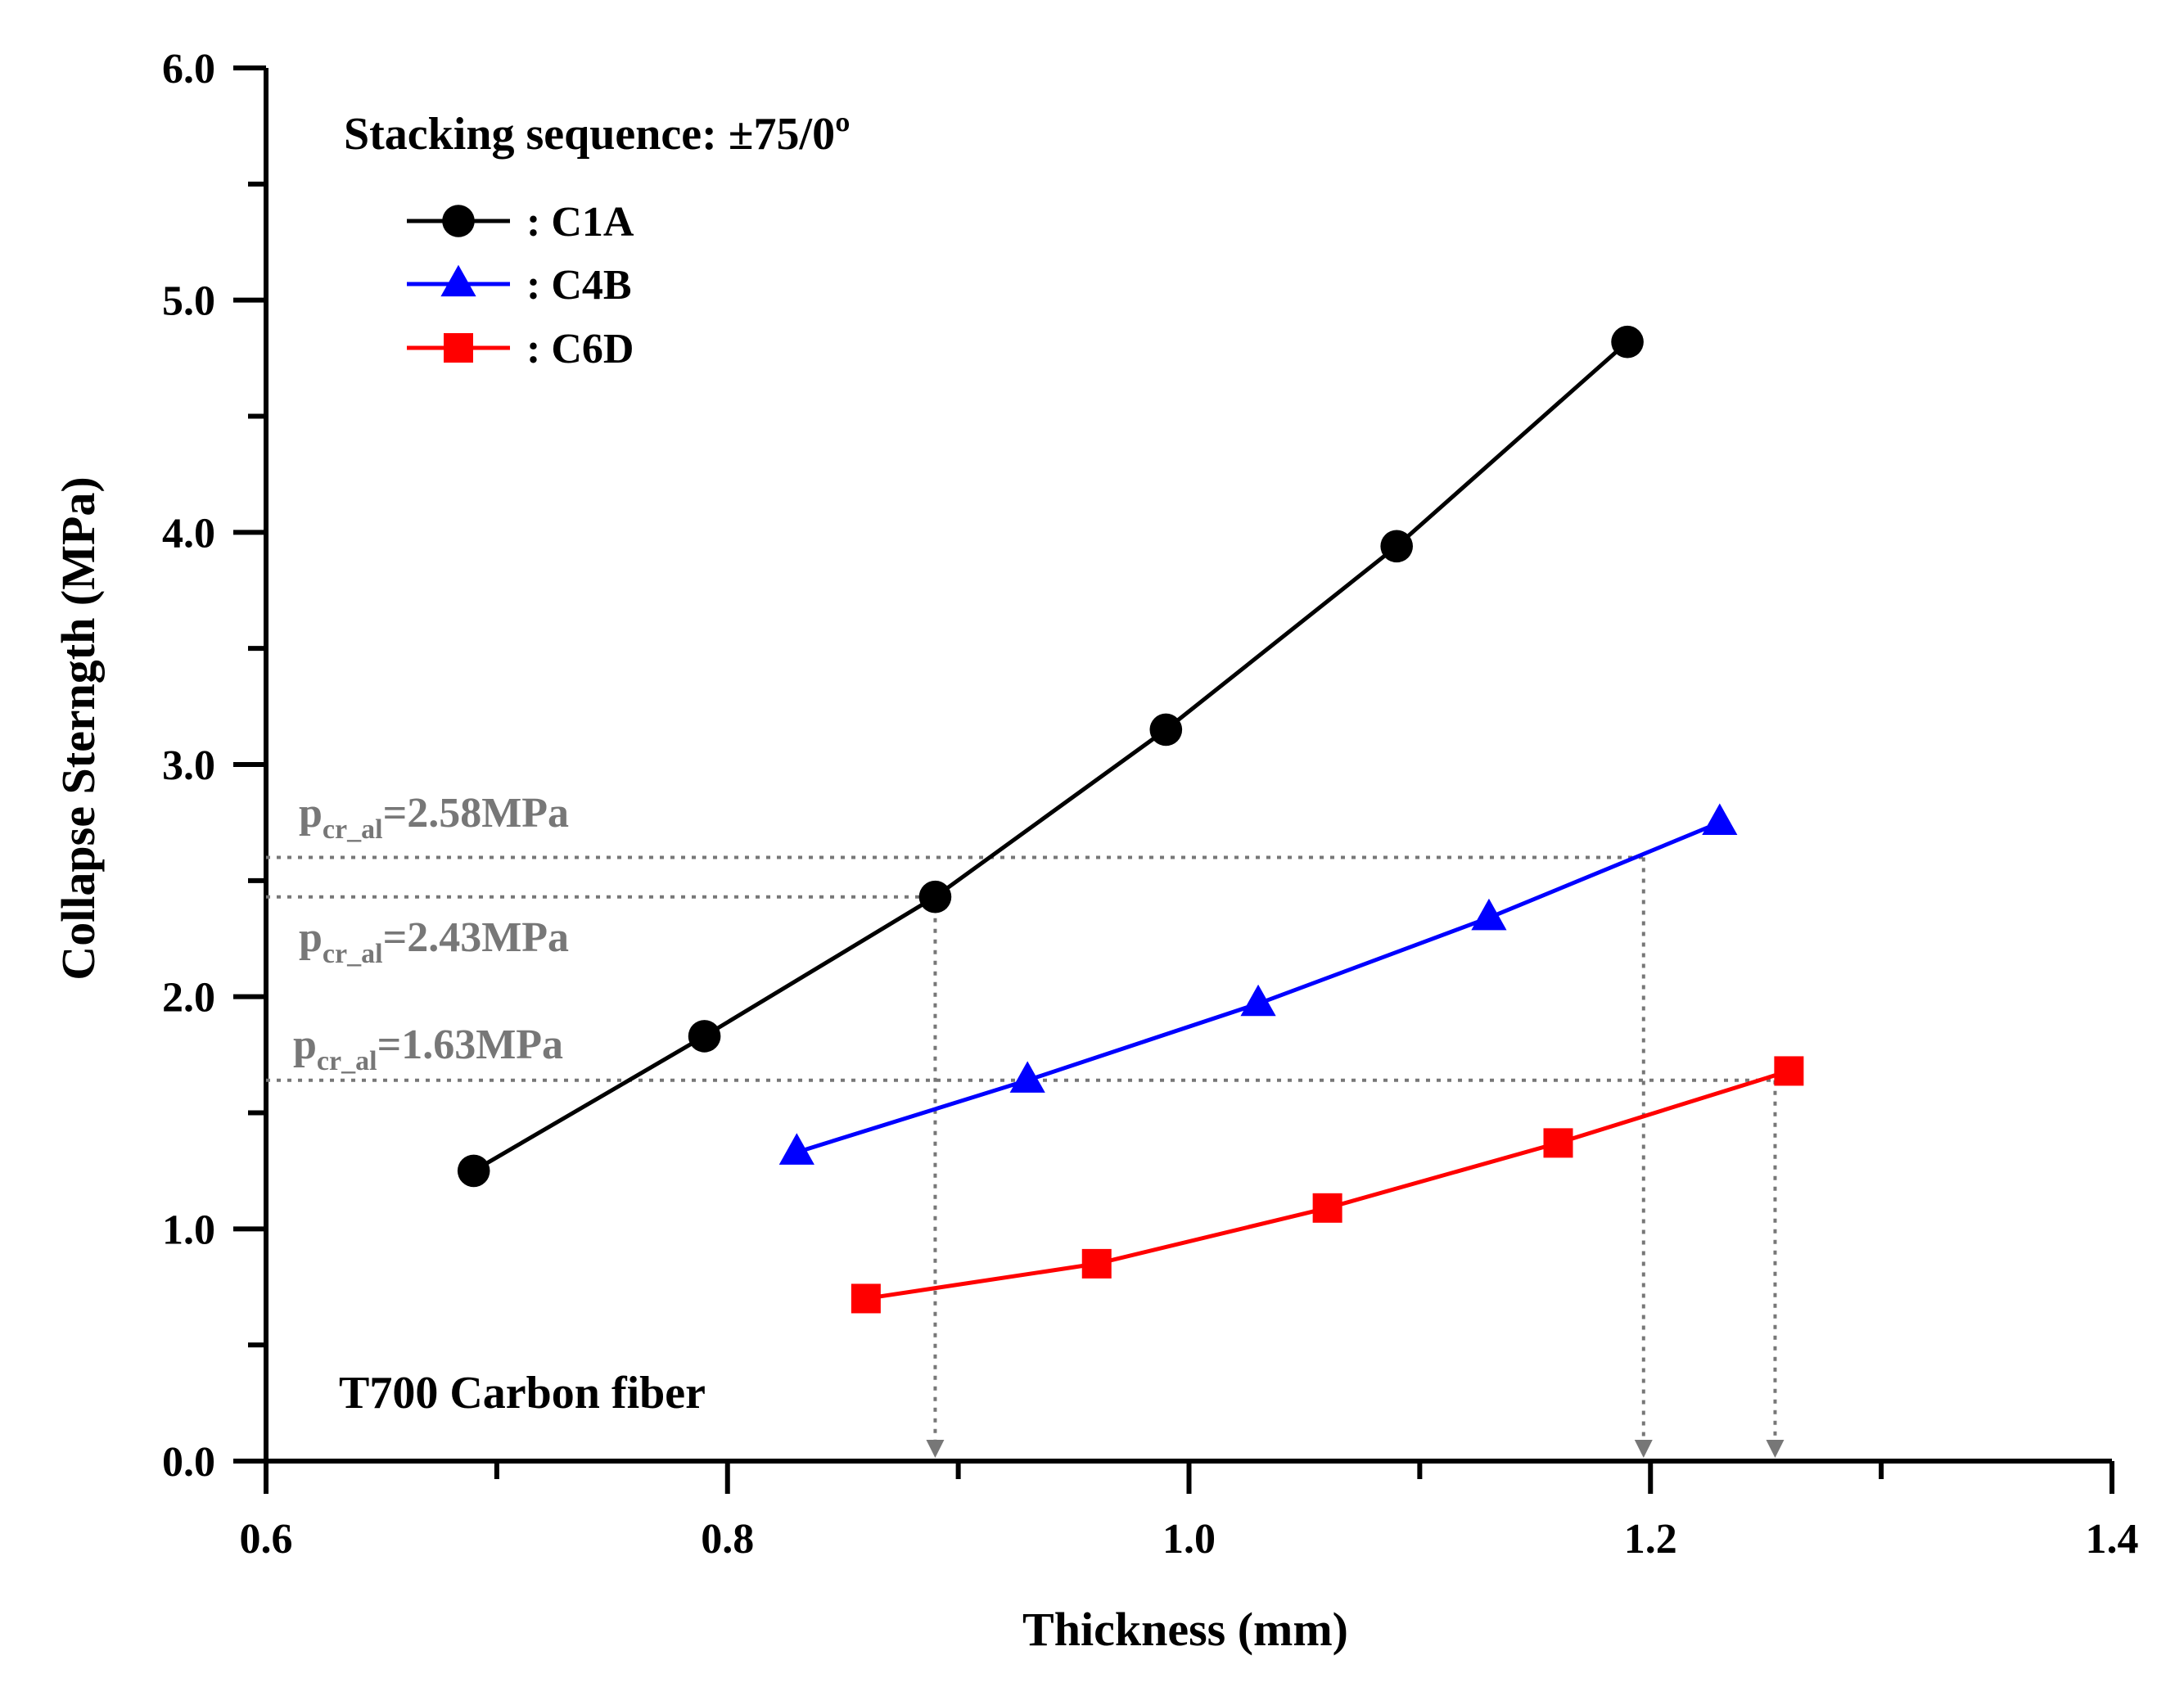 The width and height of the screenshot is (2184, 1696). I want to click on legend: : C1A : C4B : C6D, so click(520, 285).